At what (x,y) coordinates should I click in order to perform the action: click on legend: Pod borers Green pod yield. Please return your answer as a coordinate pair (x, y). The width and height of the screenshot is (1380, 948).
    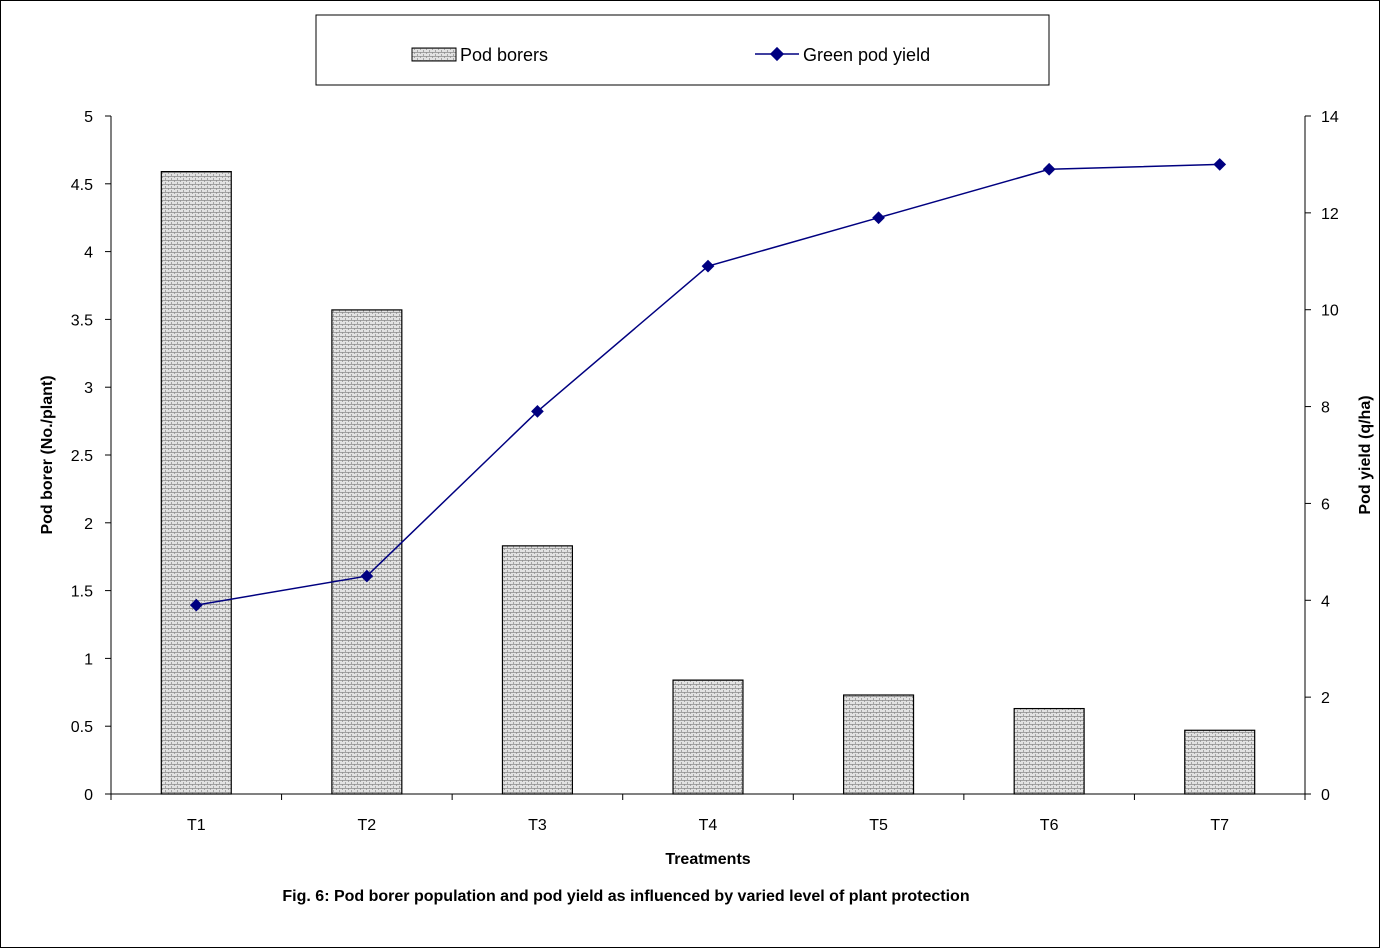
    Looking at the image, I should click on (682, 50).